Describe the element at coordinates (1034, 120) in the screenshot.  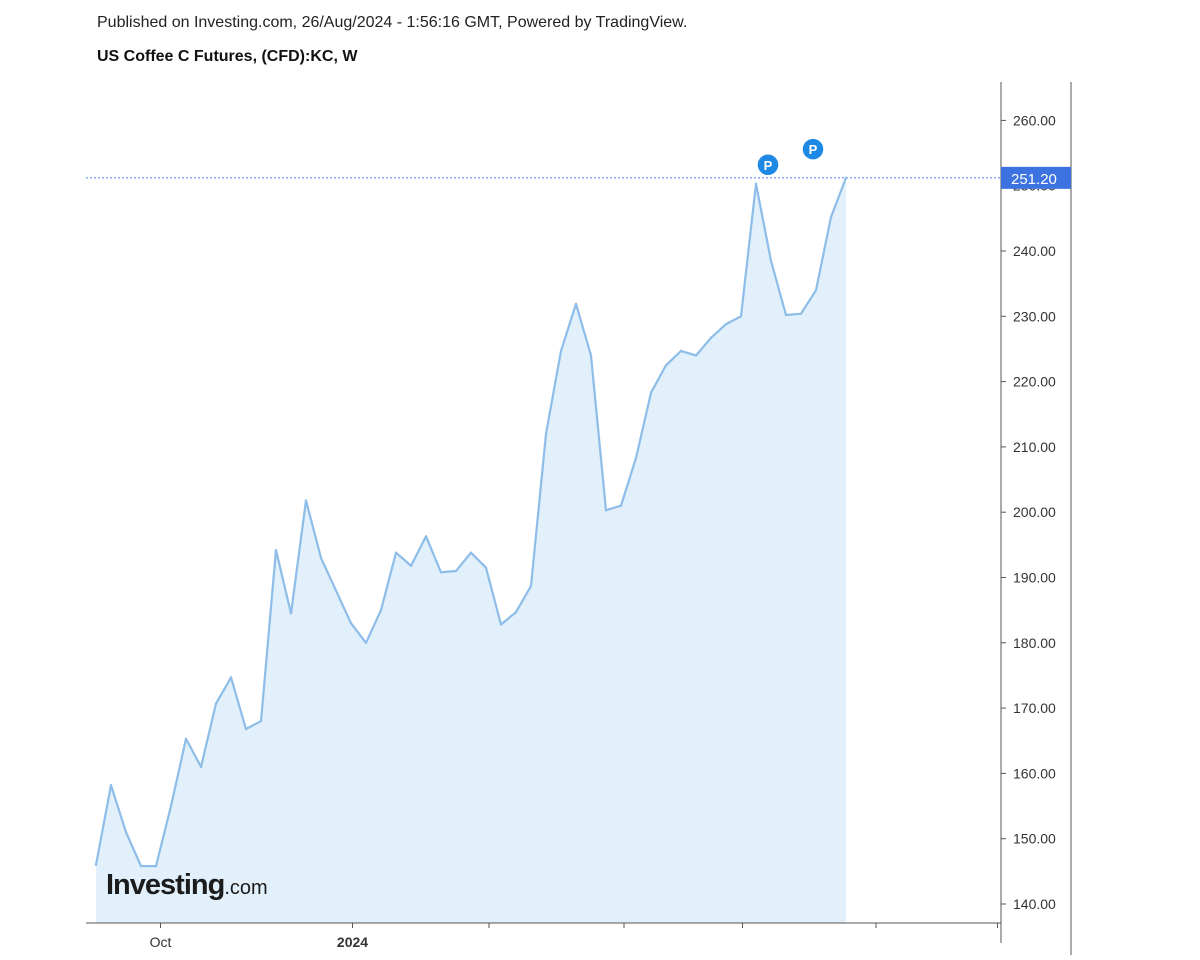
I see `y-tick-label: 260.00` at that location.